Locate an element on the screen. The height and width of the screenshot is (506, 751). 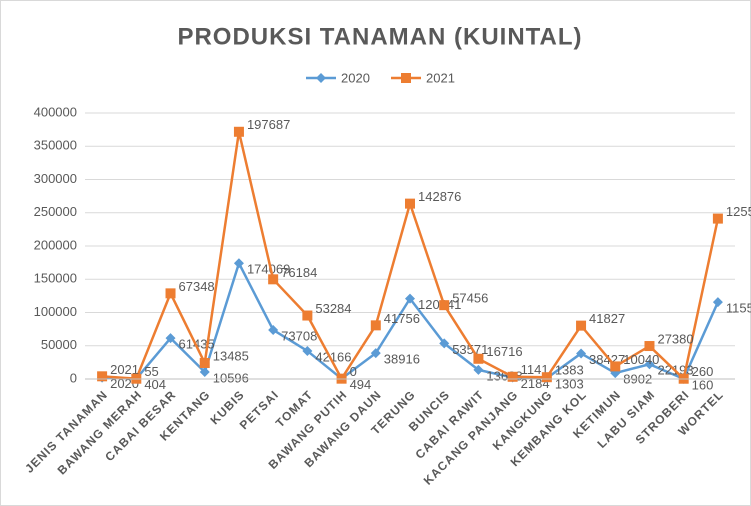
y-tick-label: 350000 is located at coordinates (55, 145).